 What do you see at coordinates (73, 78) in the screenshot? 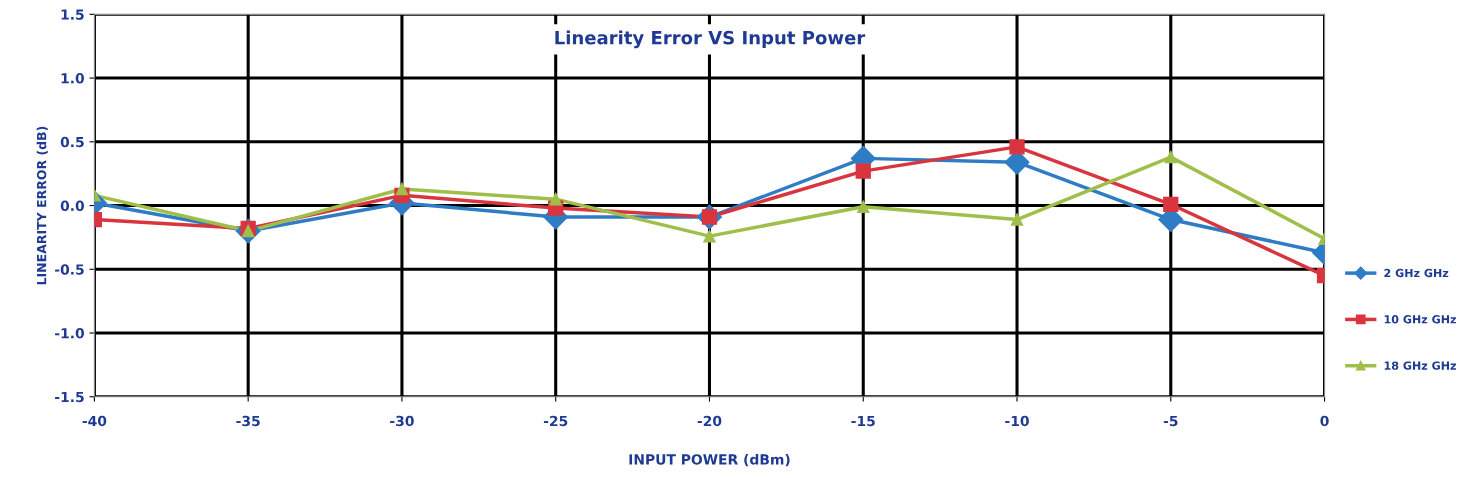
I see `y-tick-label: 1.0` at bounding box center [73, 78].